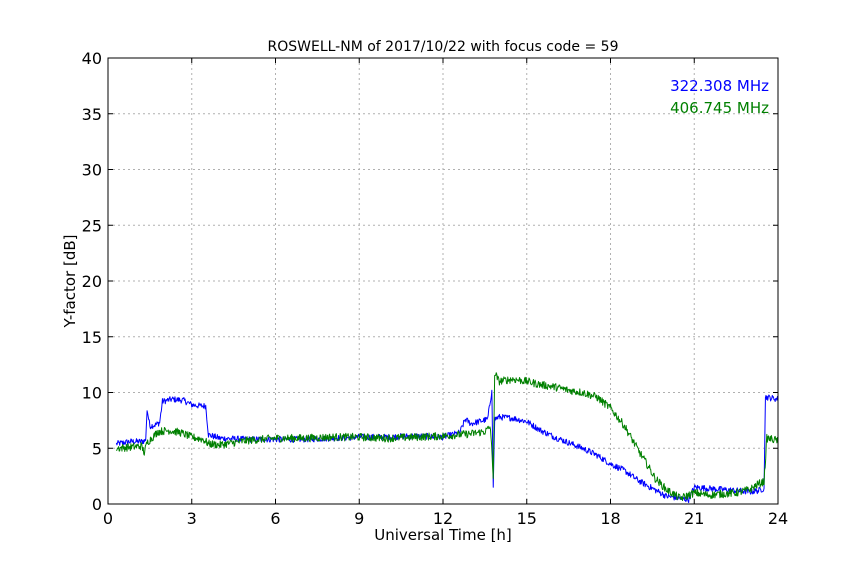 The width and height of the screenshot is (864, 576). I want to click on x-tick-label: 12, so click(443, 518).